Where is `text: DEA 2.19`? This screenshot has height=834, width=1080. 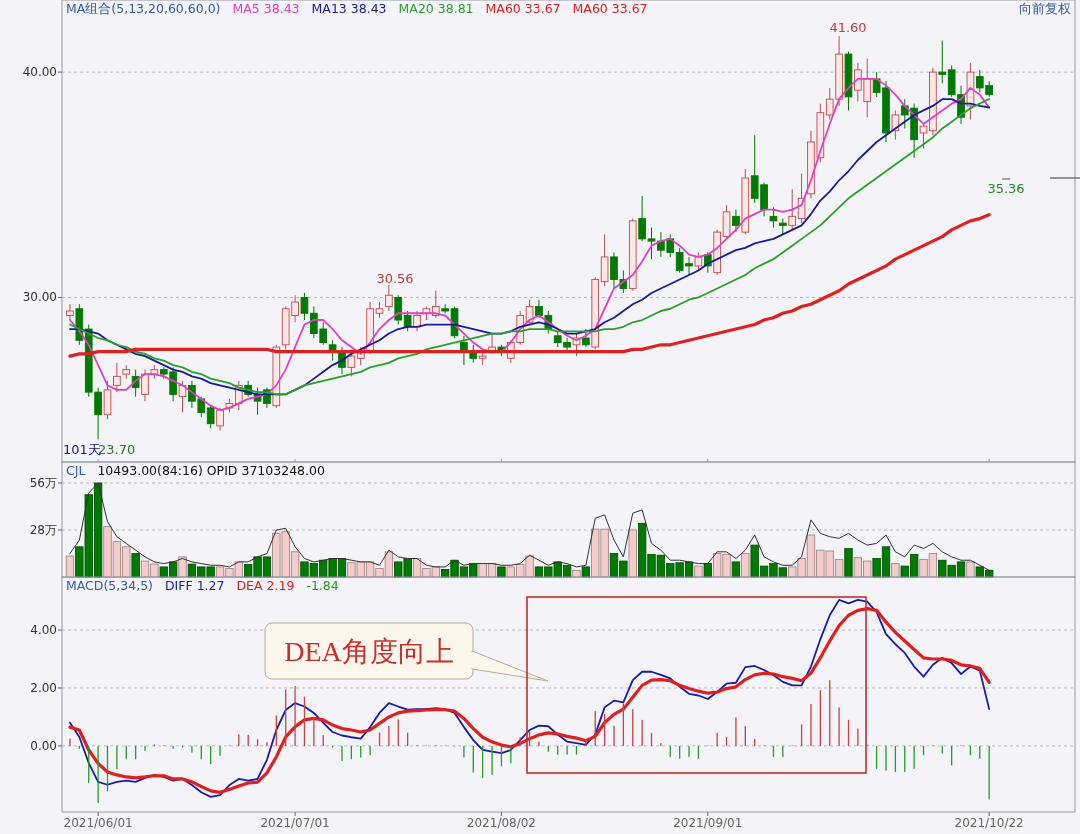
text: DEA 2.19 is located at coordinates (265, 585).